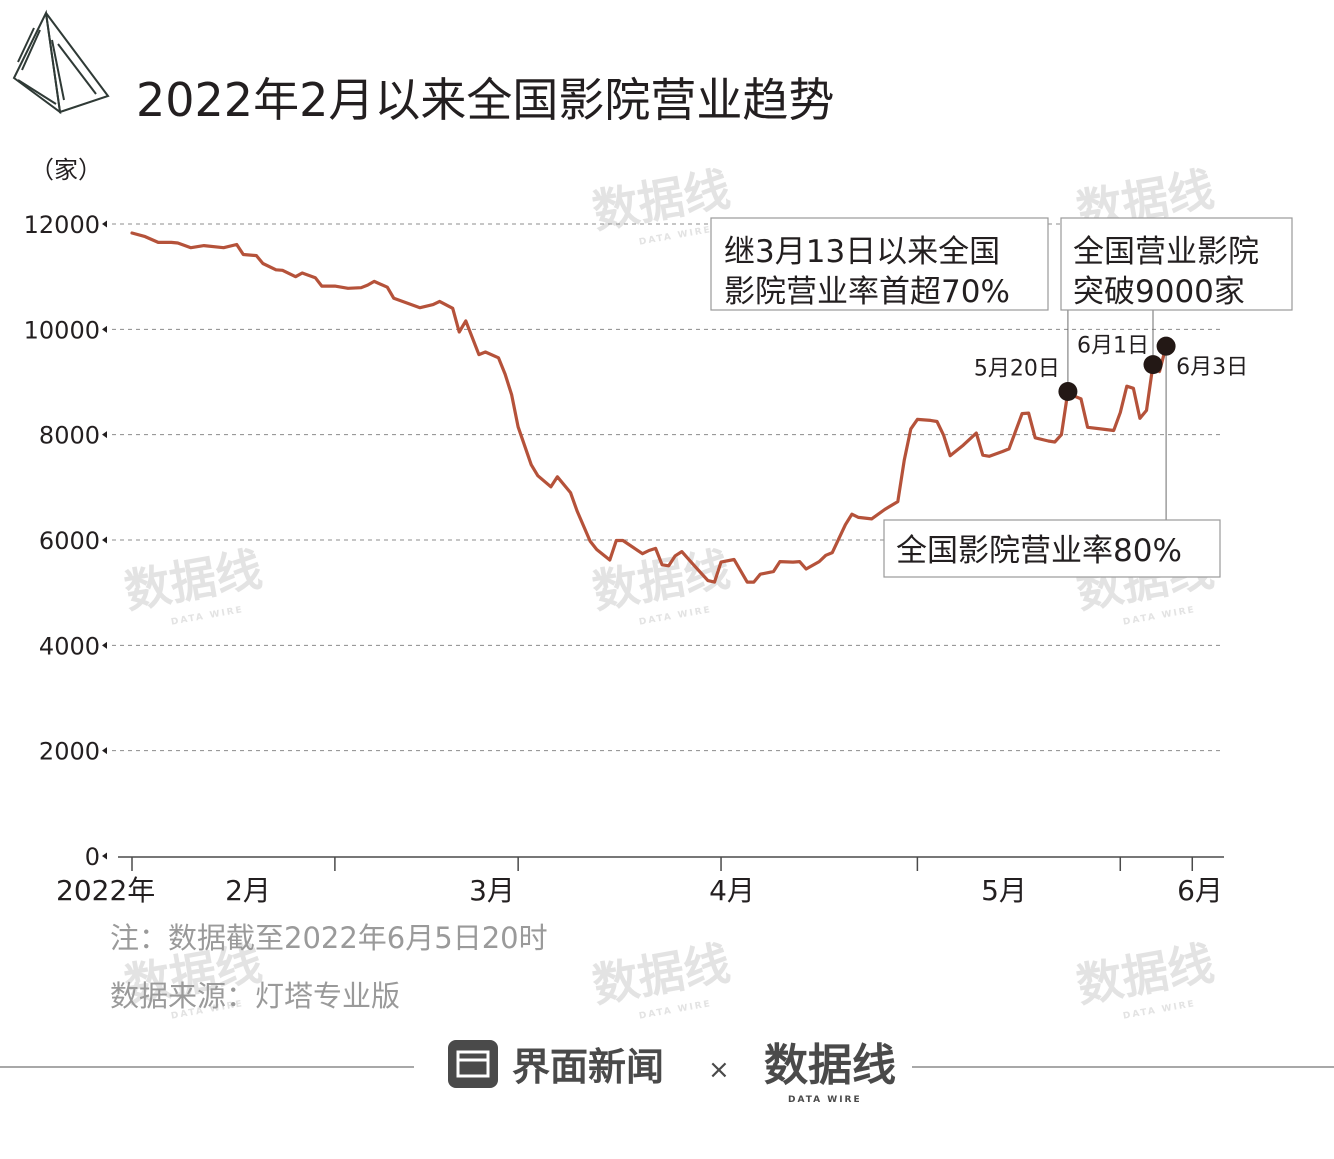 This screenshot has height=1159, width=1334. What do you see at coordinates (92, 857) in the screenshot?
I see `y-tick-label: 0` at bounding box center [92, 857].